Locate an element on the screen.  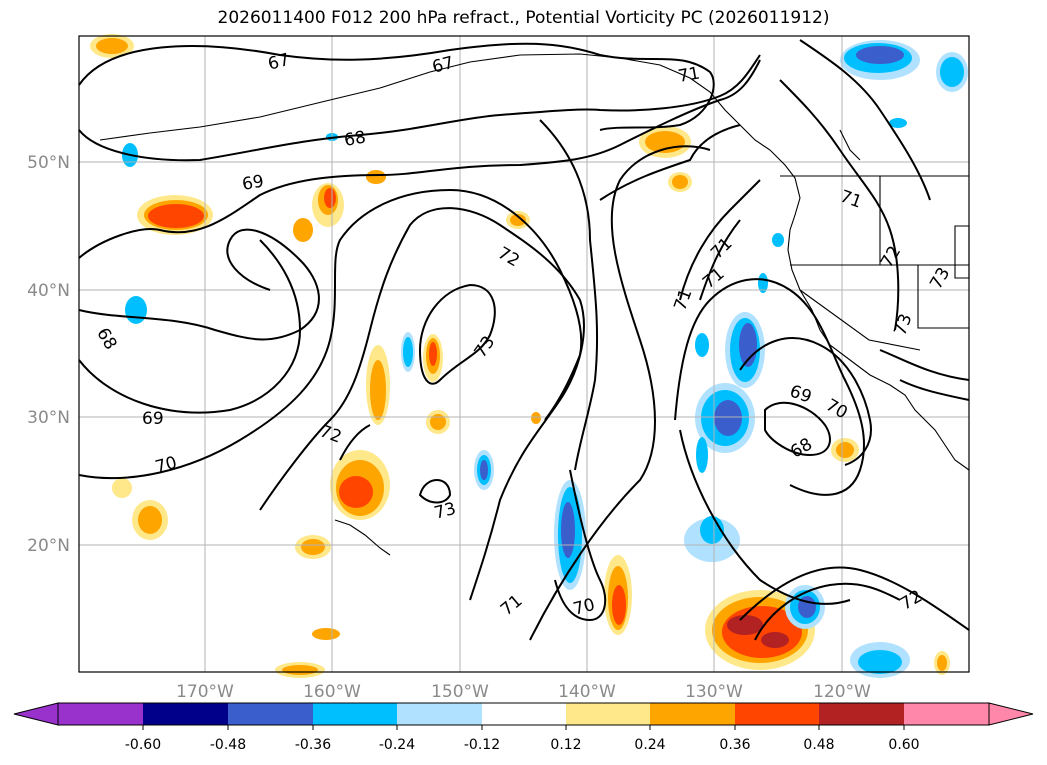
colorbar-tick-label: -0.24 is located at coordinates (397, 745).